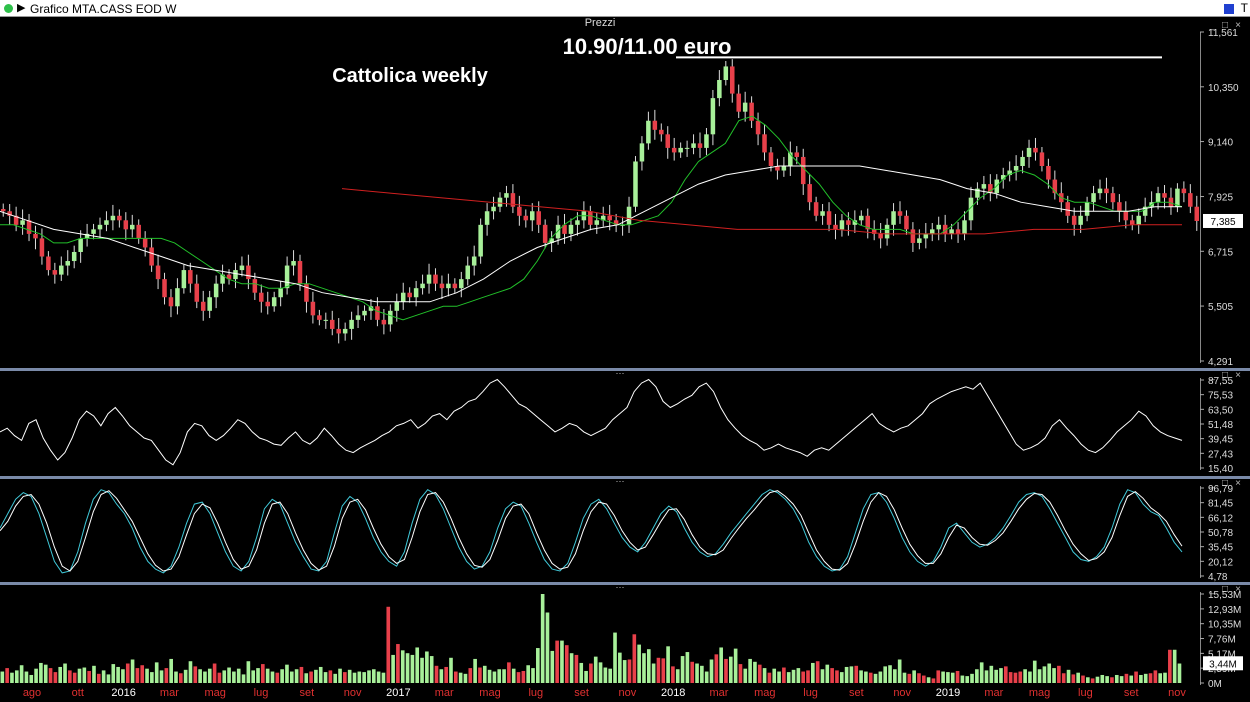 The height and width of the screenshot is (702, 1250). I want to click on x-tick-label: mar, so click(444, 693).